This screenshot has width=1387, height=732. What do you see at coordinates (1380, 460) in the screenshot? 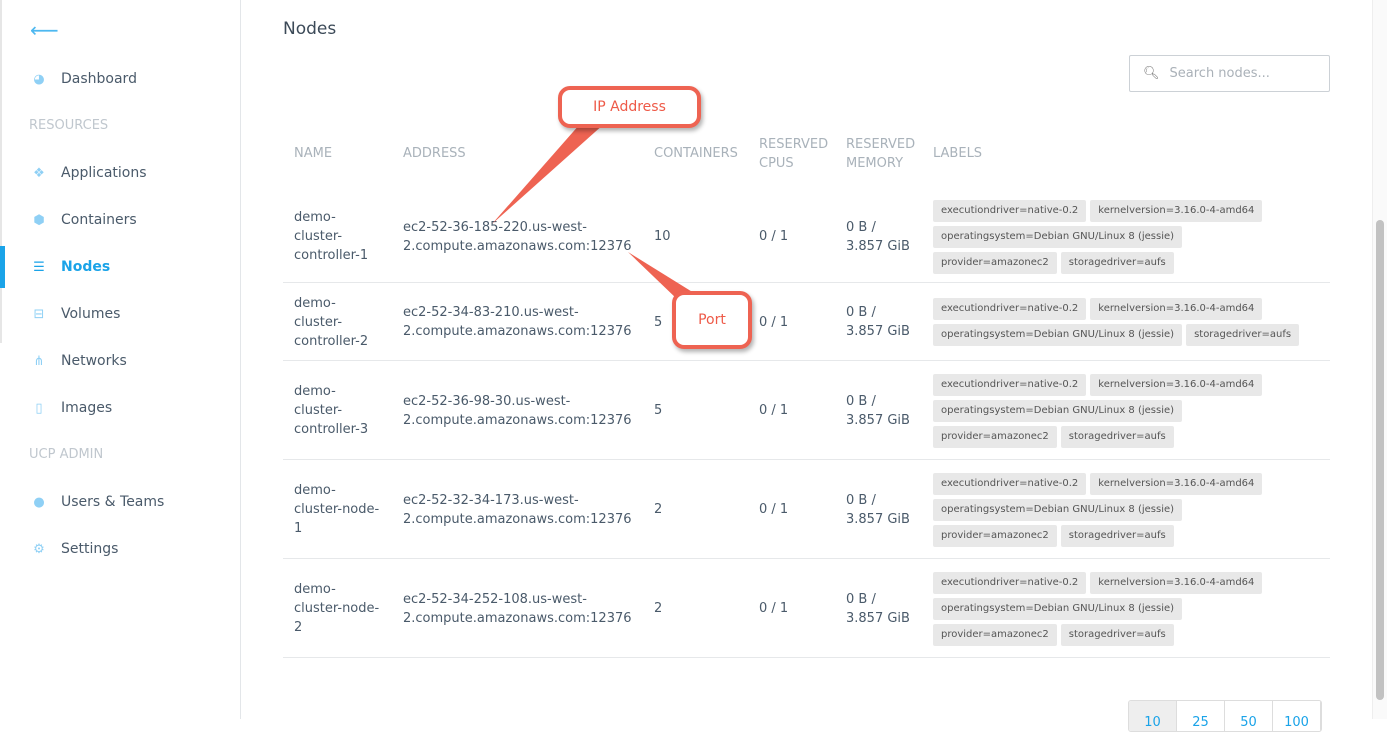
I see `scrollbar-thumb` at bounding box center [1380, 460].